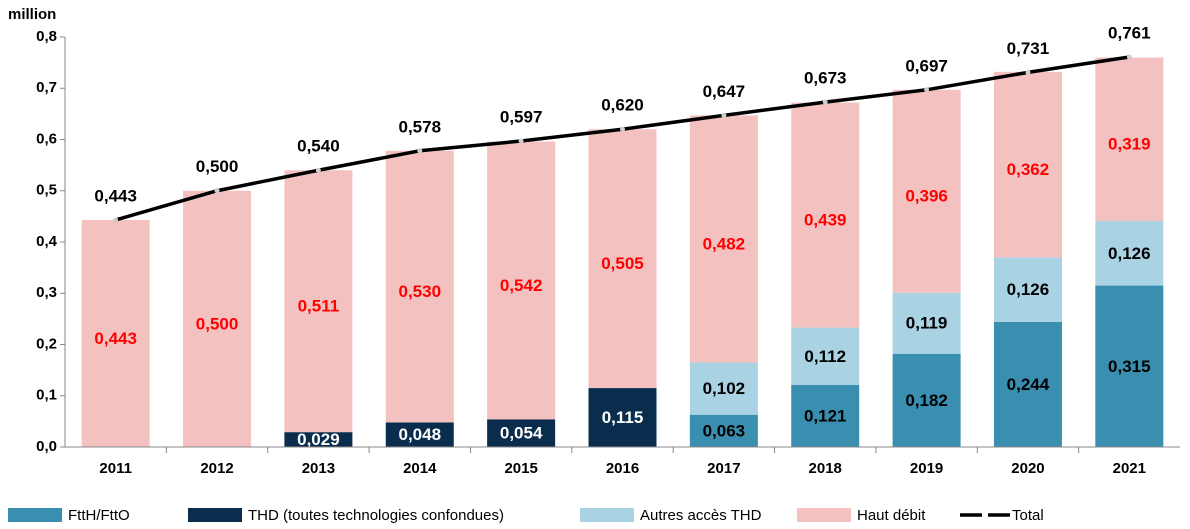 Image resolution: width=1190 pixels, height=529 pixels. What do you see at coordinates (47, 241) in the screenshot?
I see `y-tick-label: 0,4` at bounding box center [47, 241].